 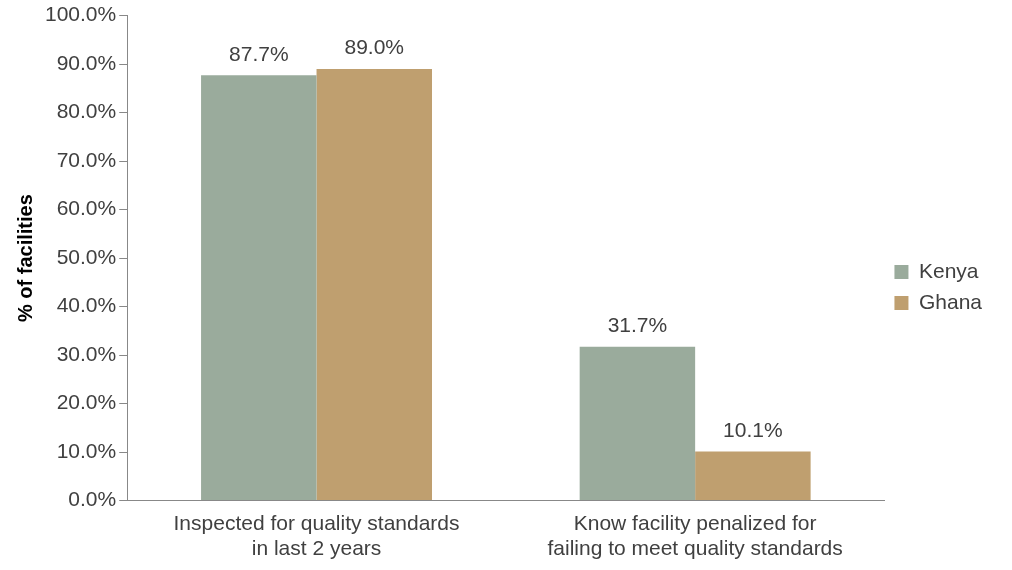 What do you see at coordinates (86, 62) in the screenshot?
I see `y-tick-label: 90.0%` at bounding box center [86, 62].